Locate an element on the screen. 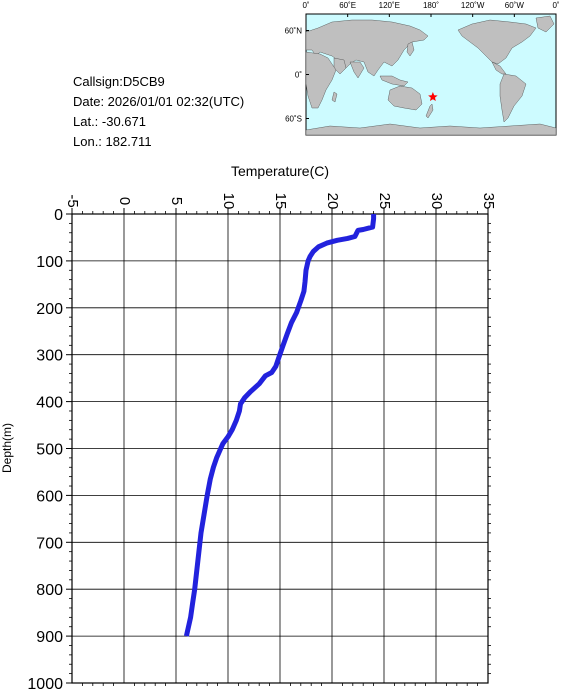 This screenshot has width=564, height=690. y-axis-title: Depth(m) is located at coordinates (7, 448).